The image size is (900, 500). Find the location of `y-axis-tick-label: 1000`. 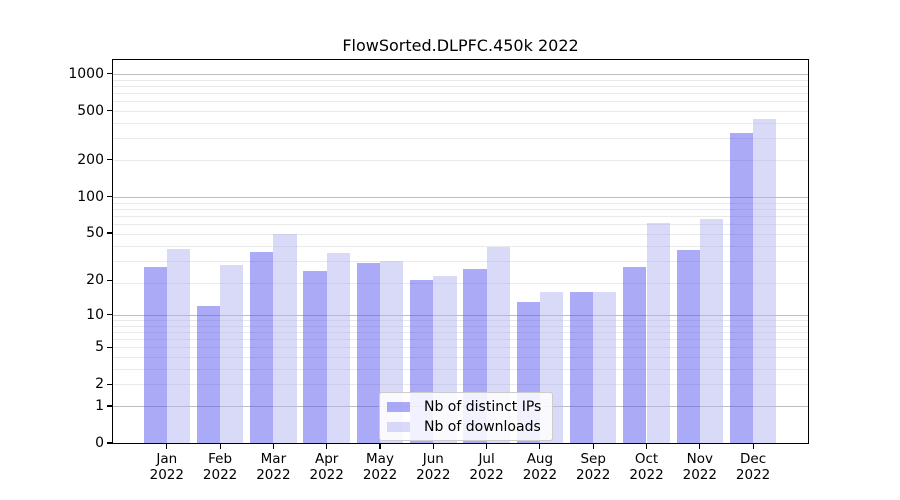

y-axis-tick-label: 1000 is located at coordinates (86, 73).